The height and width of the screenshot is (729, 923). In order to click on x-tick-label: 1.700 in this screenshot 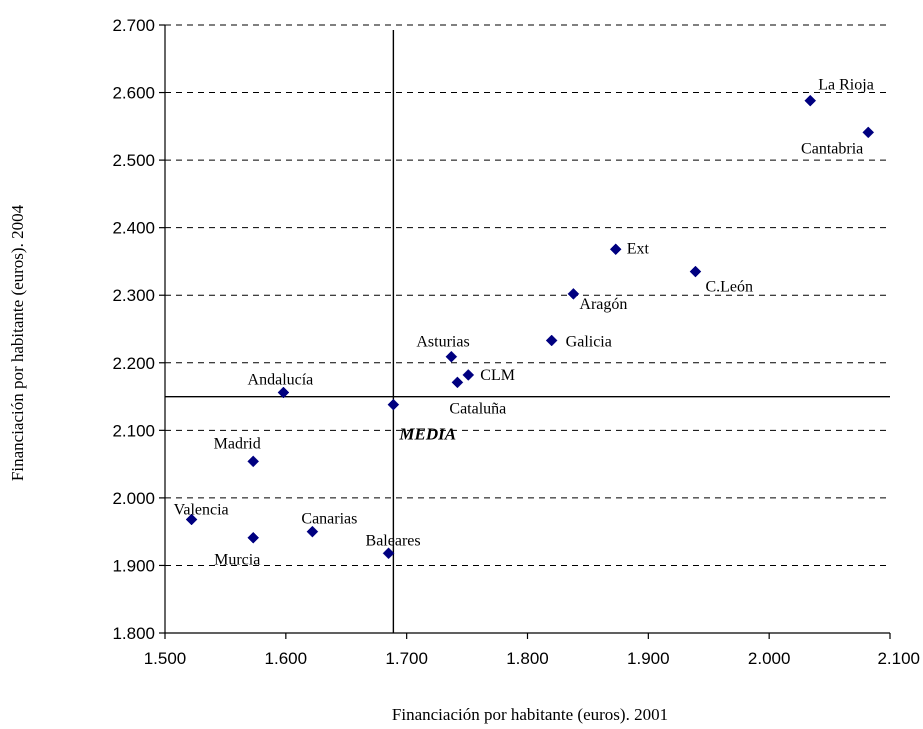, I will do `click(406, 658)`.